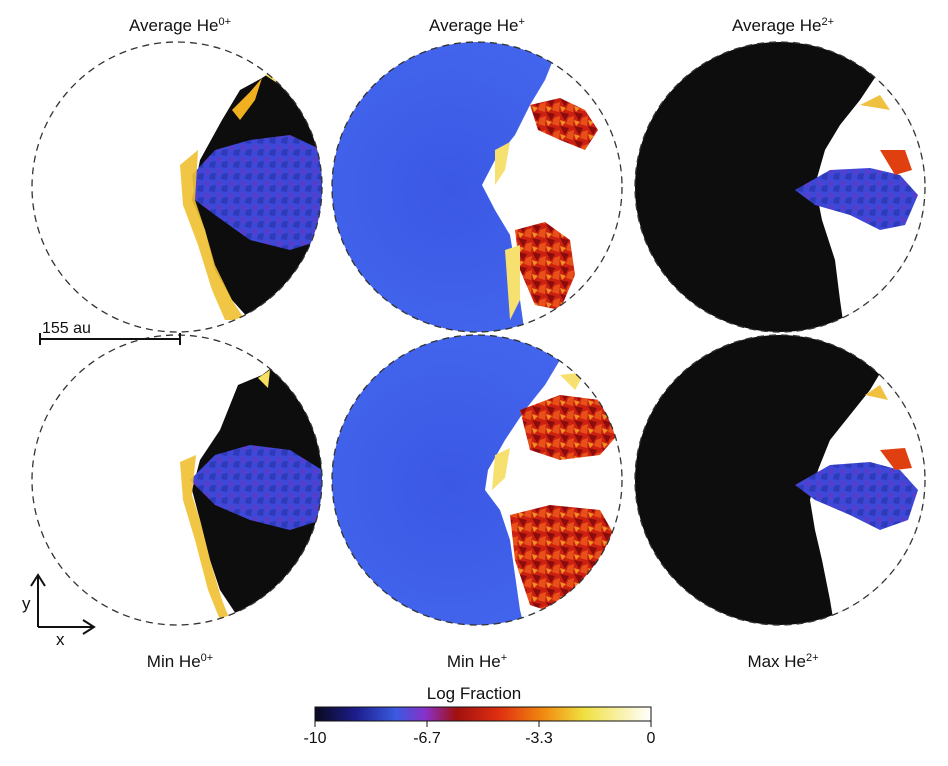  What do you see at coordinates (26, 603) in the screenshot?
I see `y-axis-label: y` at bounding box center [26, 603].